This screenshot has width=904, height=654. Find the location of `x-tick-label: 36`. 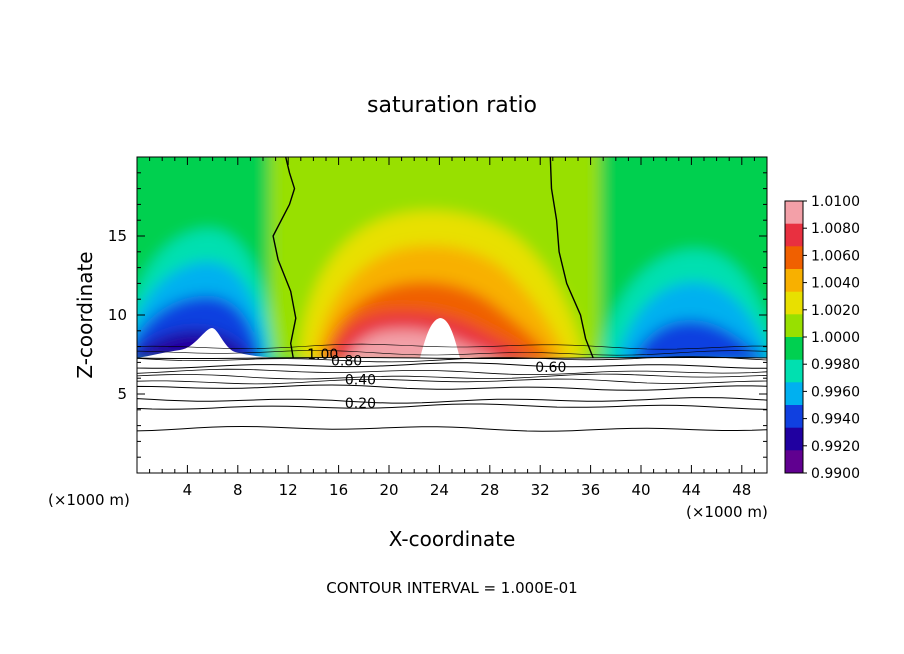

x-tick-label: 36 is located at coordinates (590, 490).